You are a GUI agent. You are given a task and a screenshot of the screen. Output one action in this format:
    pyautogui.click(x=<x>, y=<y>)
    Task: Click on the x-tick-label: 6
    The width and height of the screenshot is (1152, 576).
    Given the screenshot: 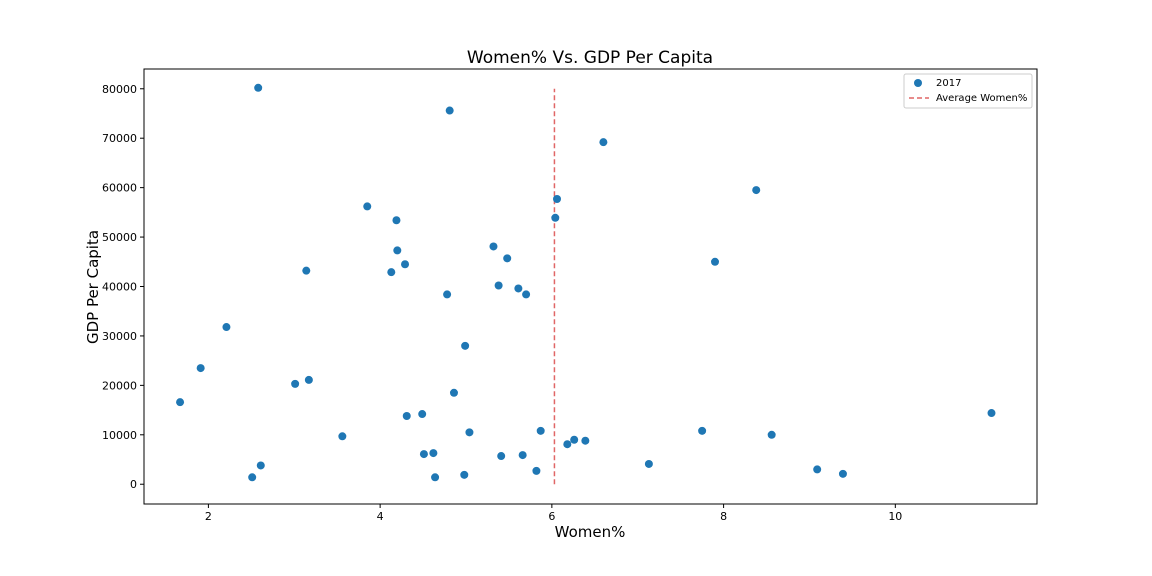 What is the action you would take?
    pyautogui.click(x=551, y=516)
    